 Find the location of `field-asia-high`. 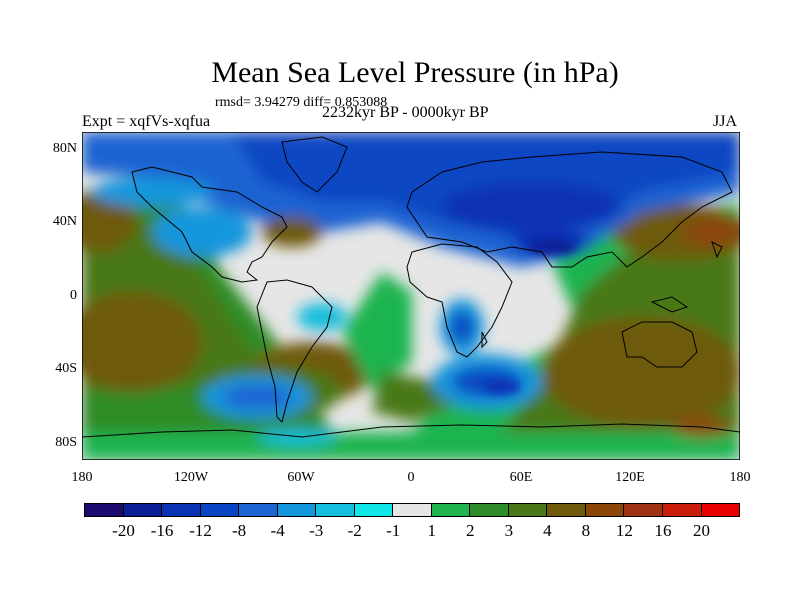

field-asia-high is located at coordinates (676, 232).